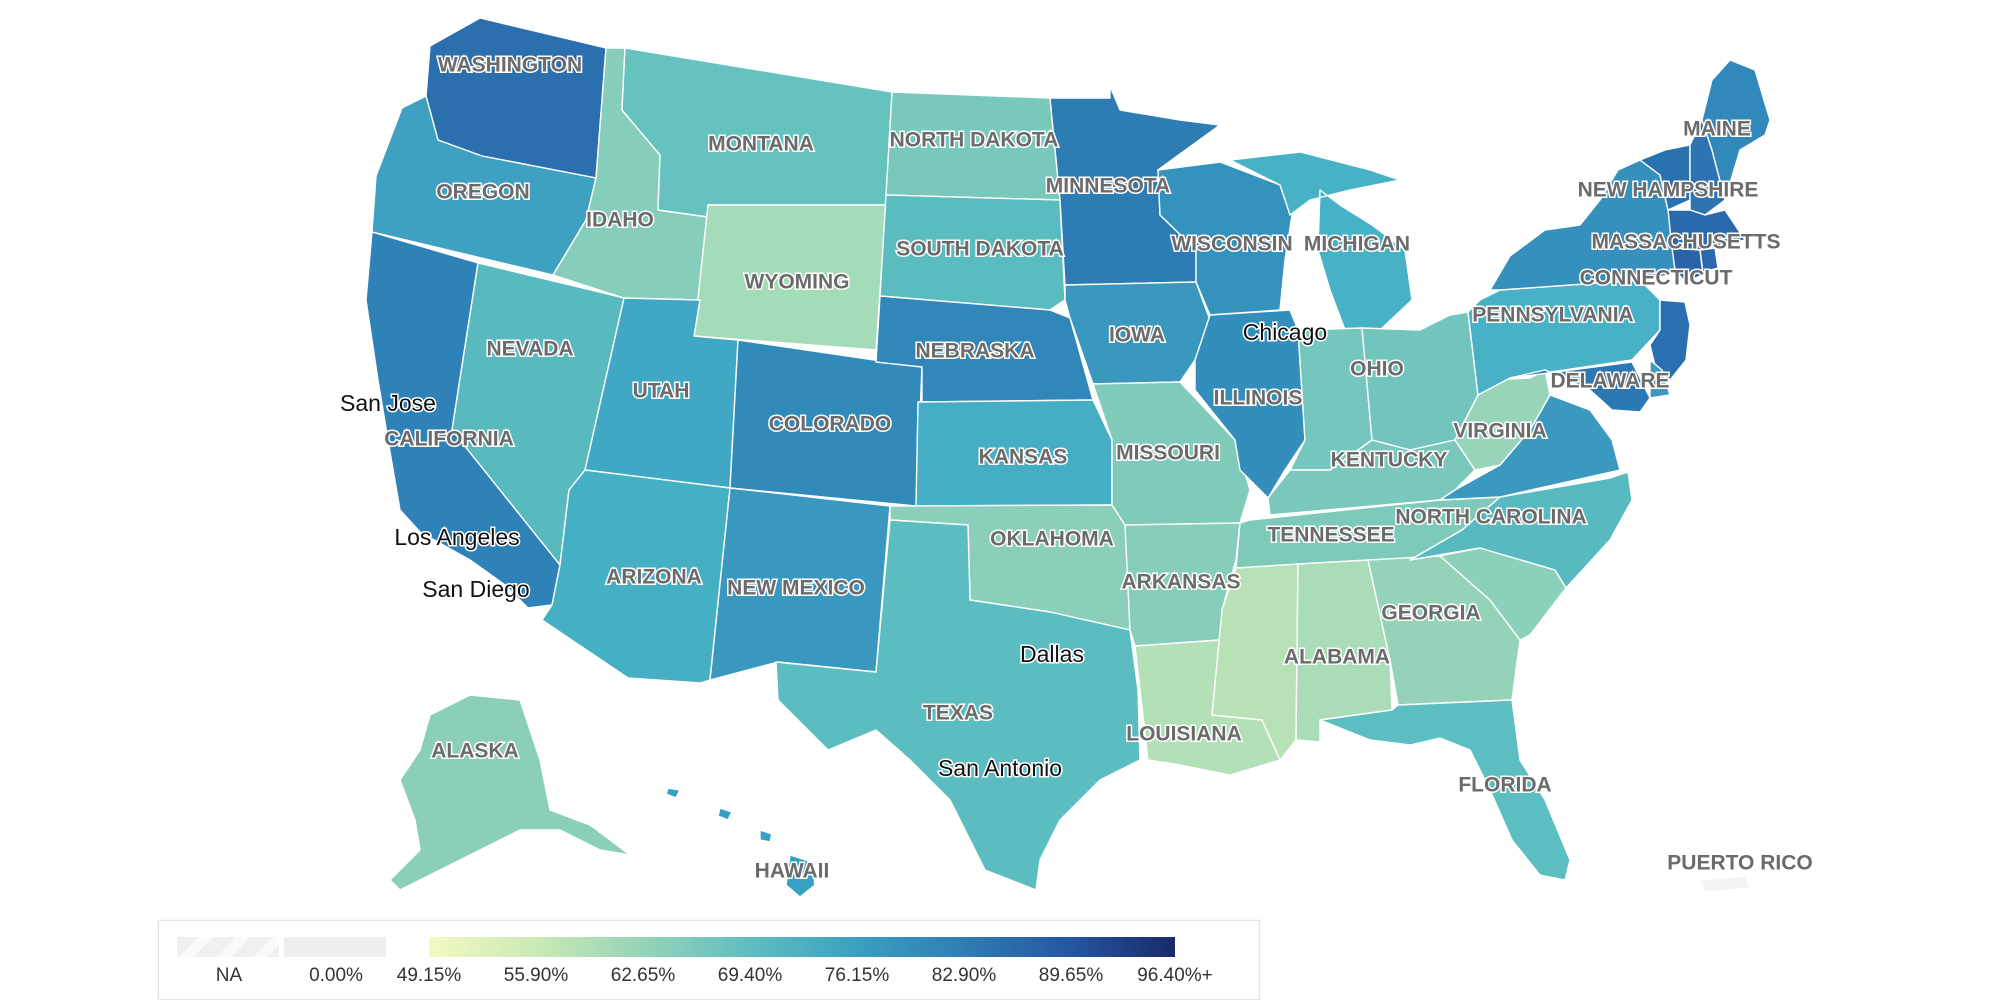  I want to click on state-delaware, so click(1660, 379).